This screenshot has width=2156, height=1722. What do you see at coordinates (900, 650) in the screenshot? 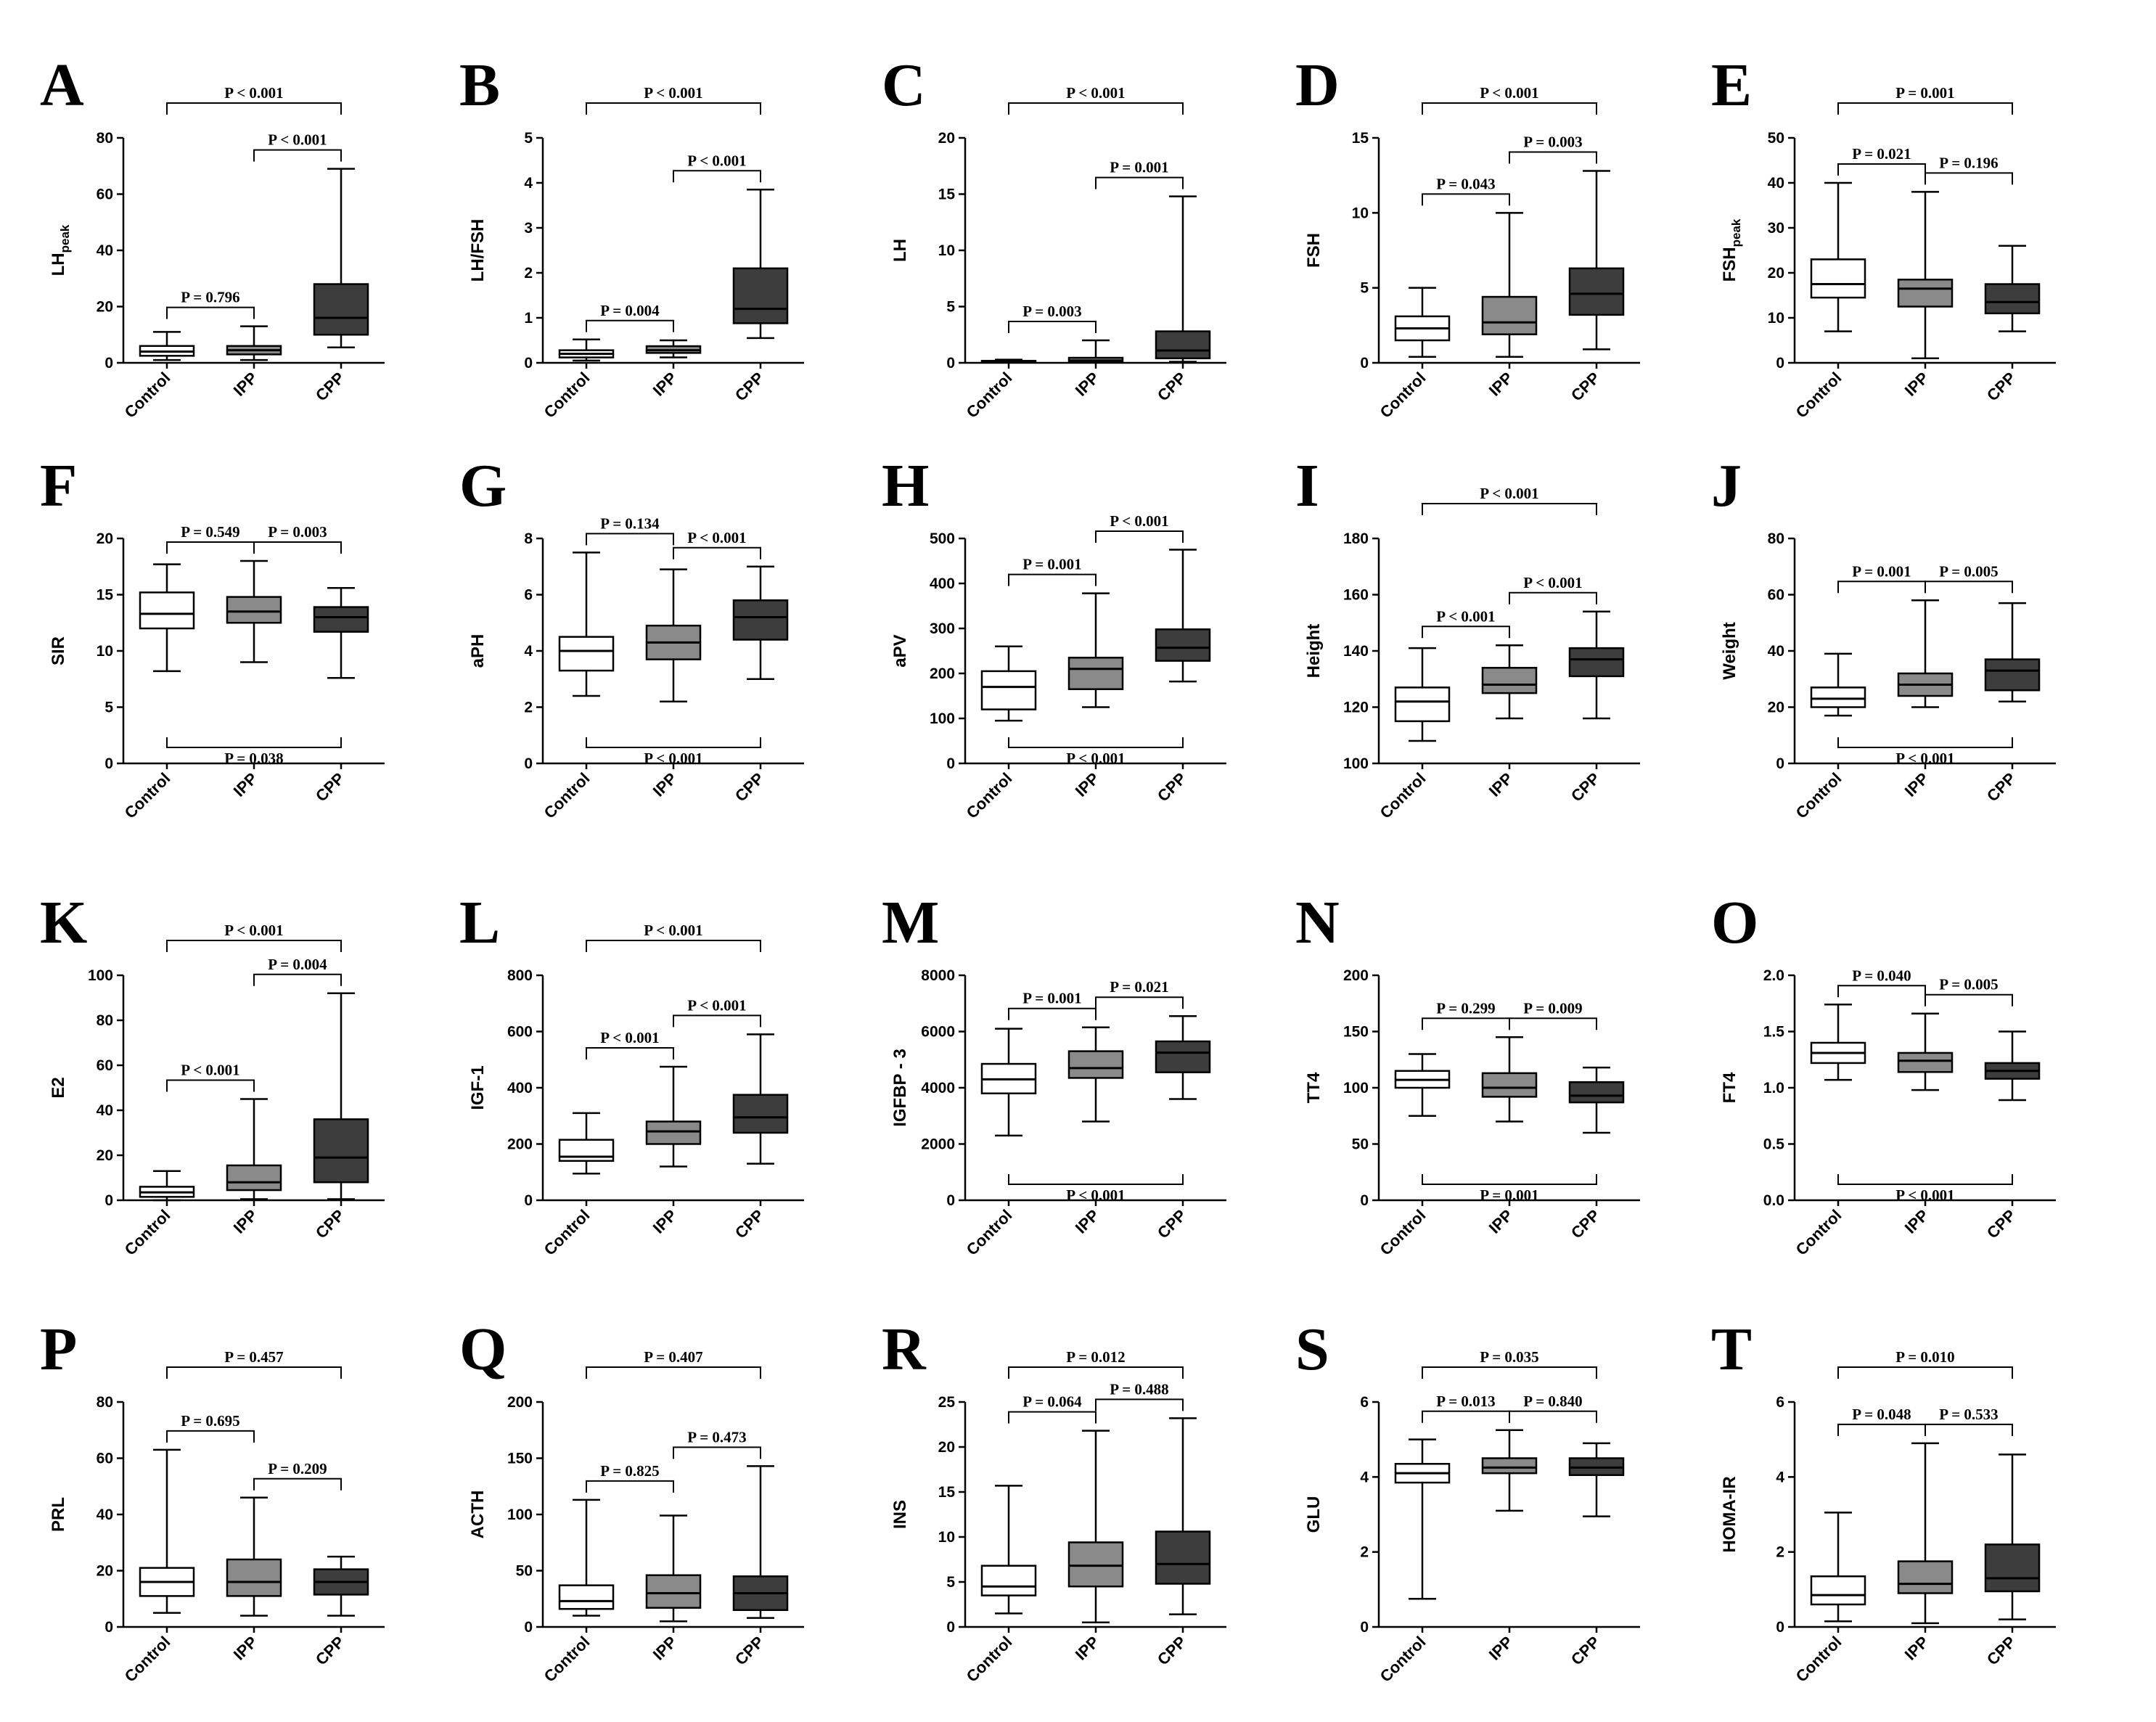
I see `y-axis-label-main: aPV` at bounding box center [900, 650].